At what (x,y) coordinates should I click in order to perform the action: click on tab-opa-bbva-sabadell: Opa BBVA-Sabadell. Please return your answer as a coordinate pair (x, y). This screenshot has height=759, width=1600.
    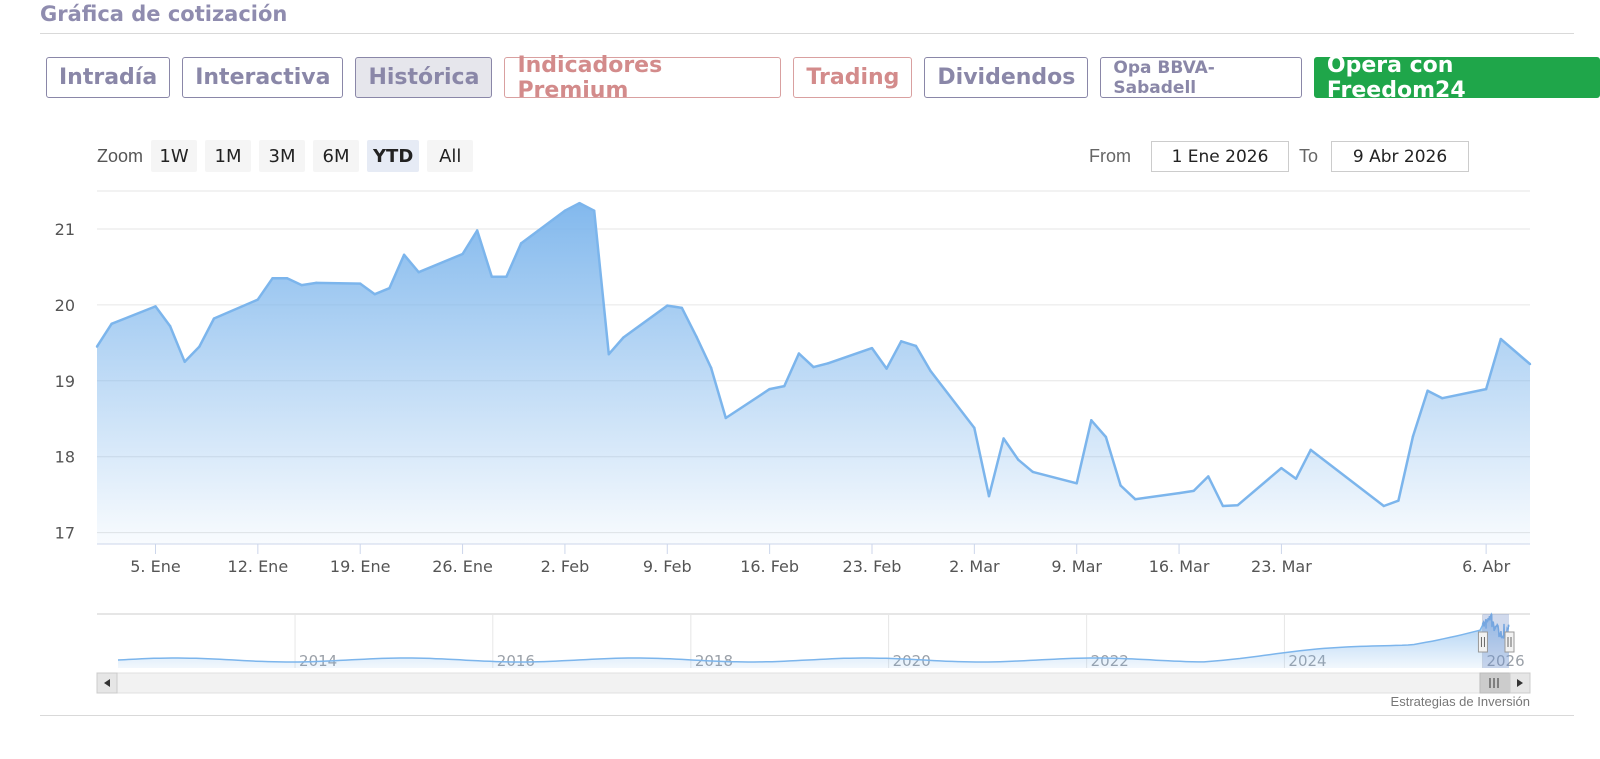
    Looking at the image, I should click on (1201, 77).